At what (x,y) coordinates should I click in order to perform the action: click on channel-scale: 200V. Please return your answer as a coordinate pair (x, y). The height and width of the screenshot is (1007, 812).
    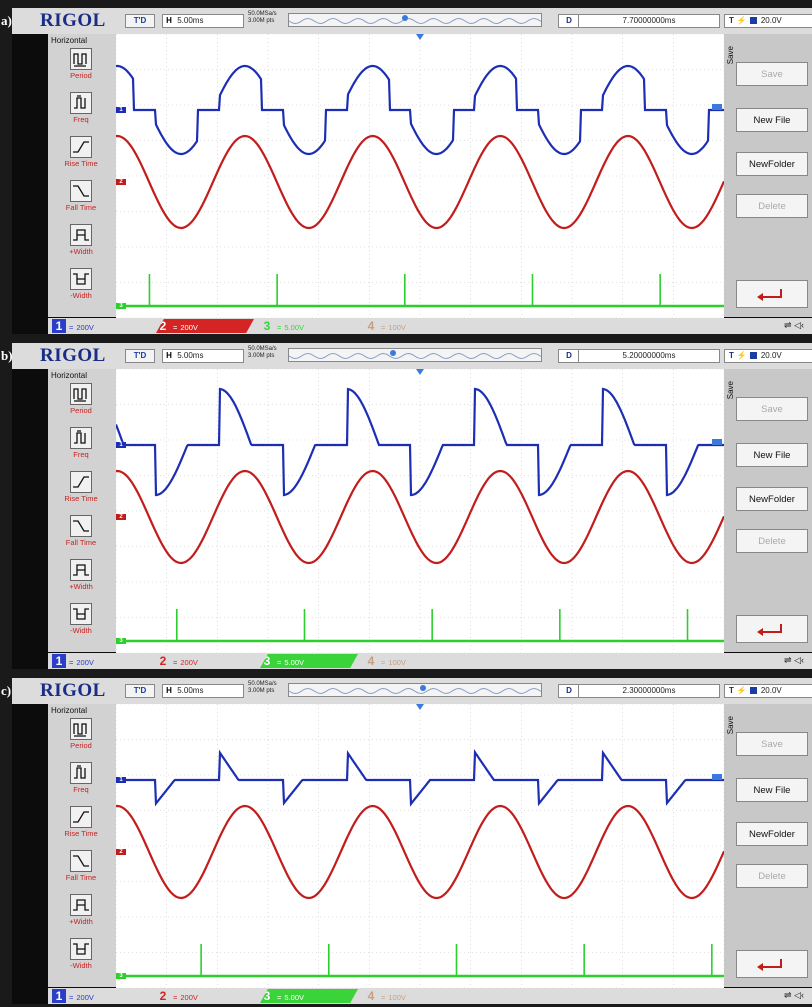
    Looking at the image, I should click on (189, 662).